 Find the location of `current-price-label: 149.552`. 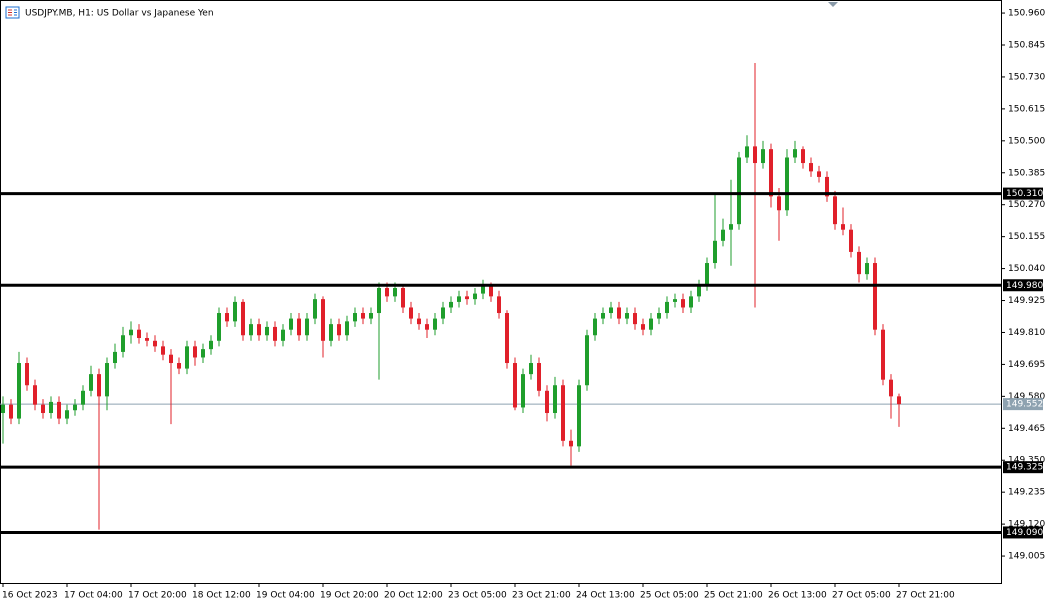

current-price-label: 149.552 is located at coordinates (1024, 405).